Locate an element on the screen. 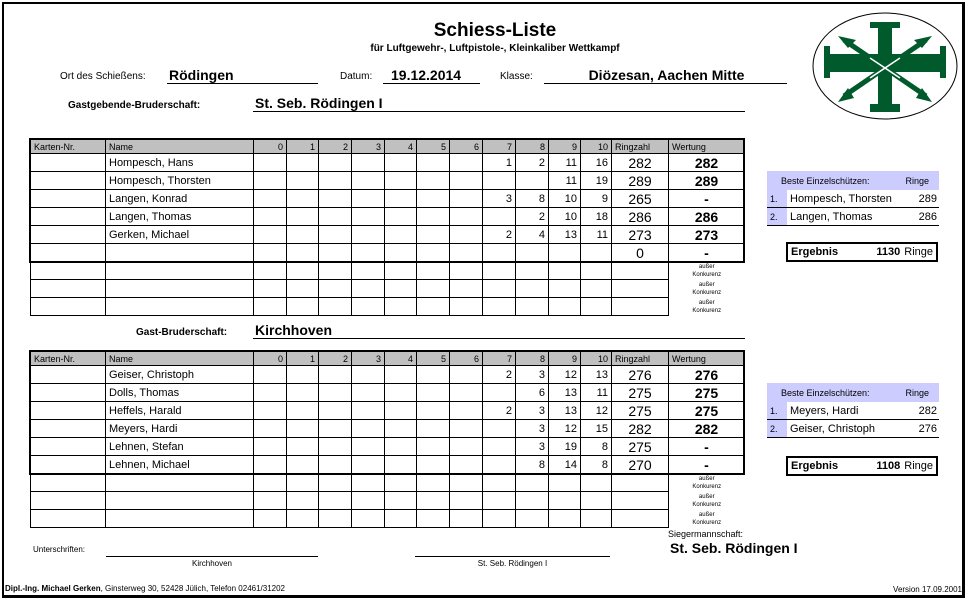 The width and height of the screenshot is (970, 603). hits-cell: 9 is located at coordinates (596, 198).